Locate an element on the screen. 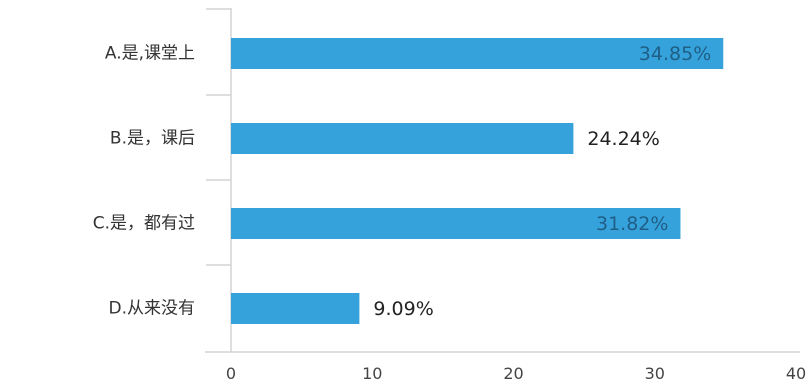 This screenshot has height=385, width=808. x-tick-label: 0 is located at coordinates (231, 373).